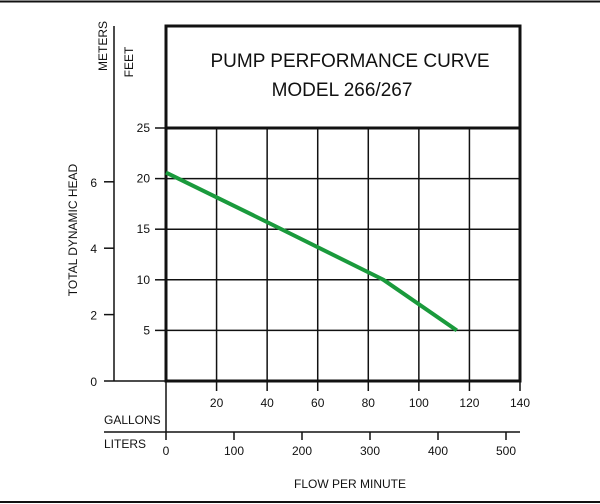 This screenshot has width=600, height=504. I want to click on x-primary-unit: GALLONS, so click(132, 420).